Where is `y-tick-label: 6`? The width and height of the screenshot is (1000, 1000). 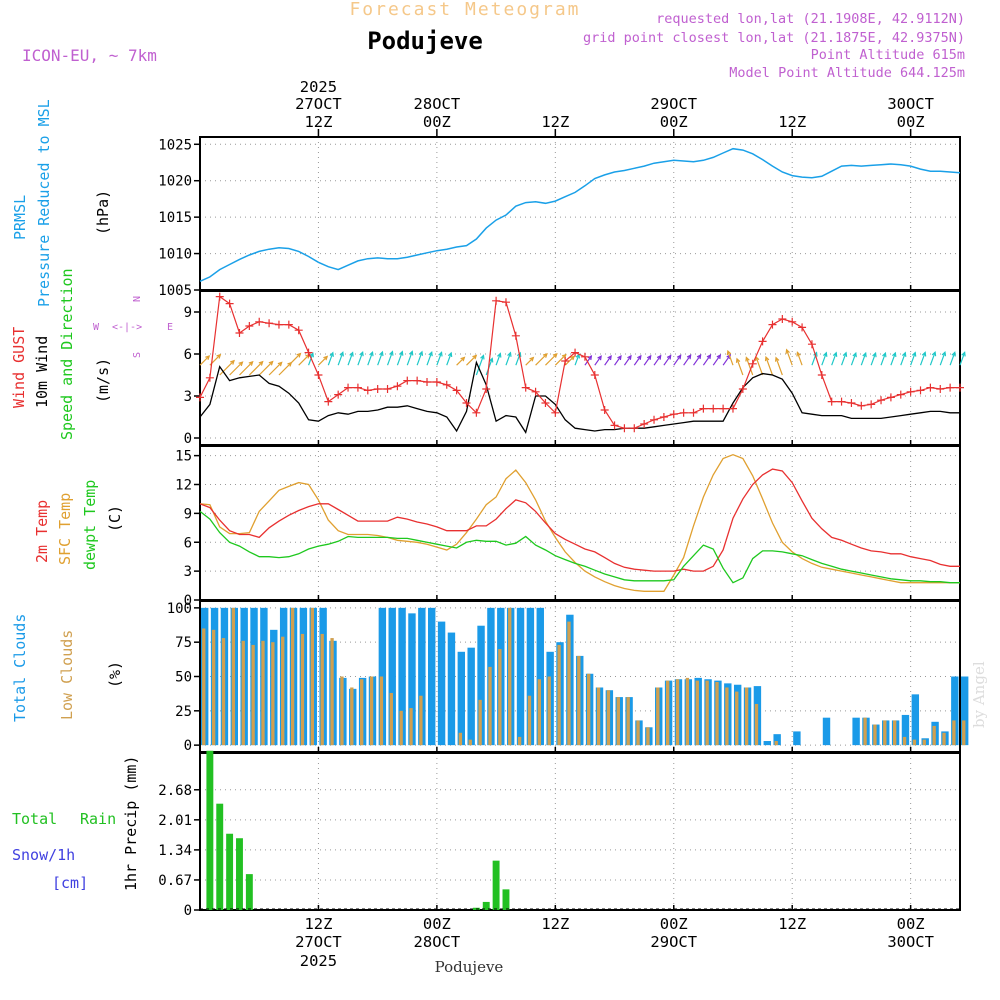
y-tick-label: 6 is located at coordinates (188, 543).